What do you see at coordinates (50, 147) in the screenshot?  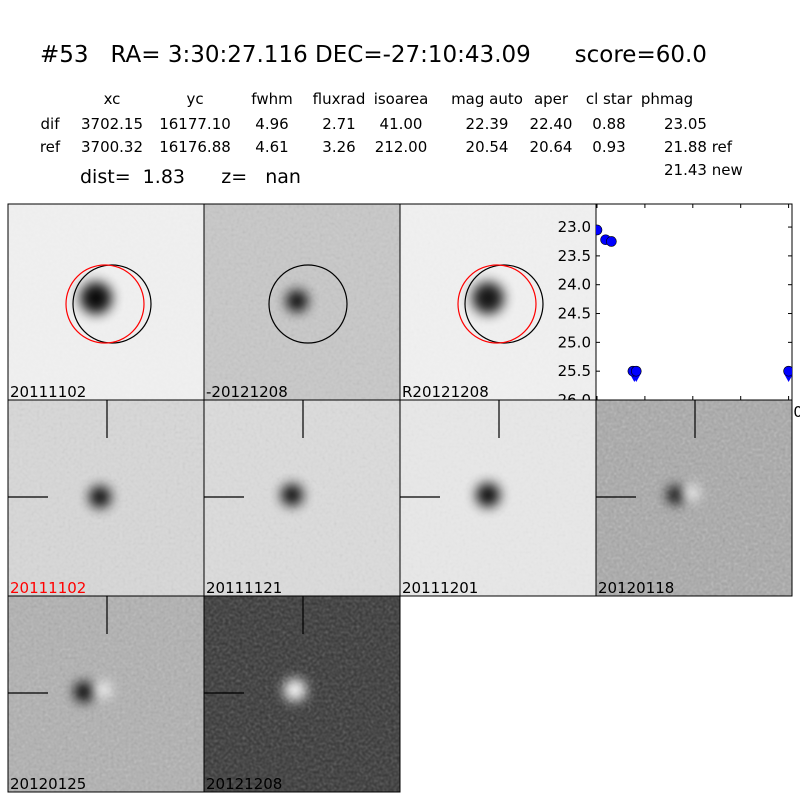 I see `row-label: ref` at bounding box center [50, 147].